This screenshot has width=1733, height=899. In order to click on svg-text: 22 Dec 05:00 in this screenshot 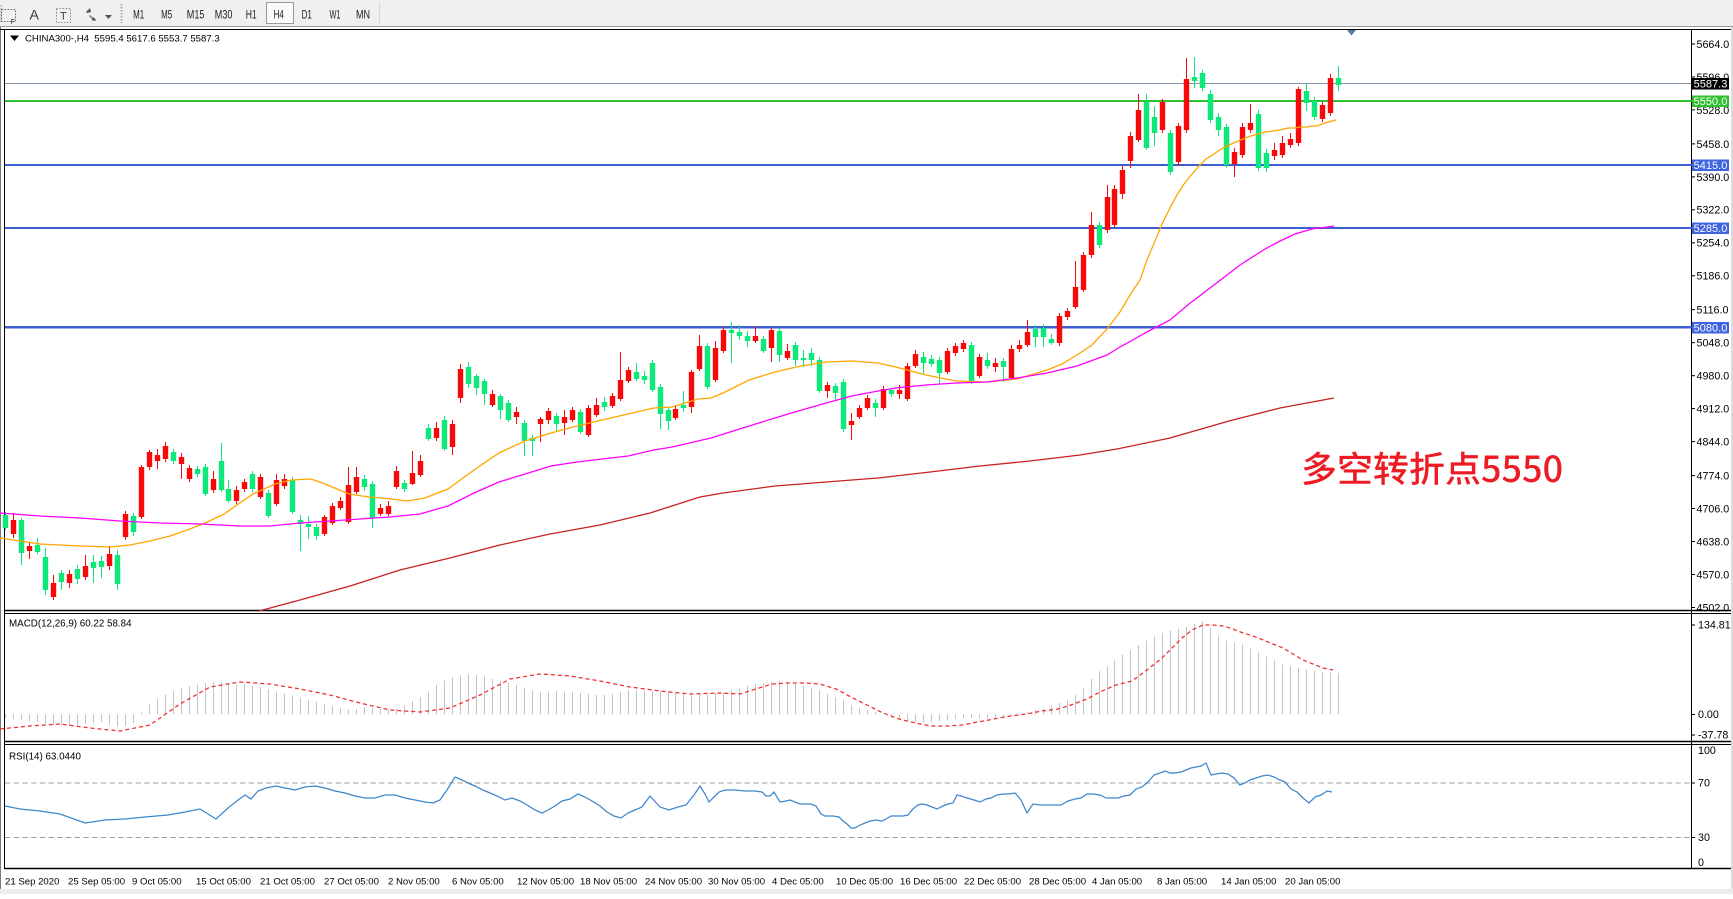, I will do `click(992, 882)`.